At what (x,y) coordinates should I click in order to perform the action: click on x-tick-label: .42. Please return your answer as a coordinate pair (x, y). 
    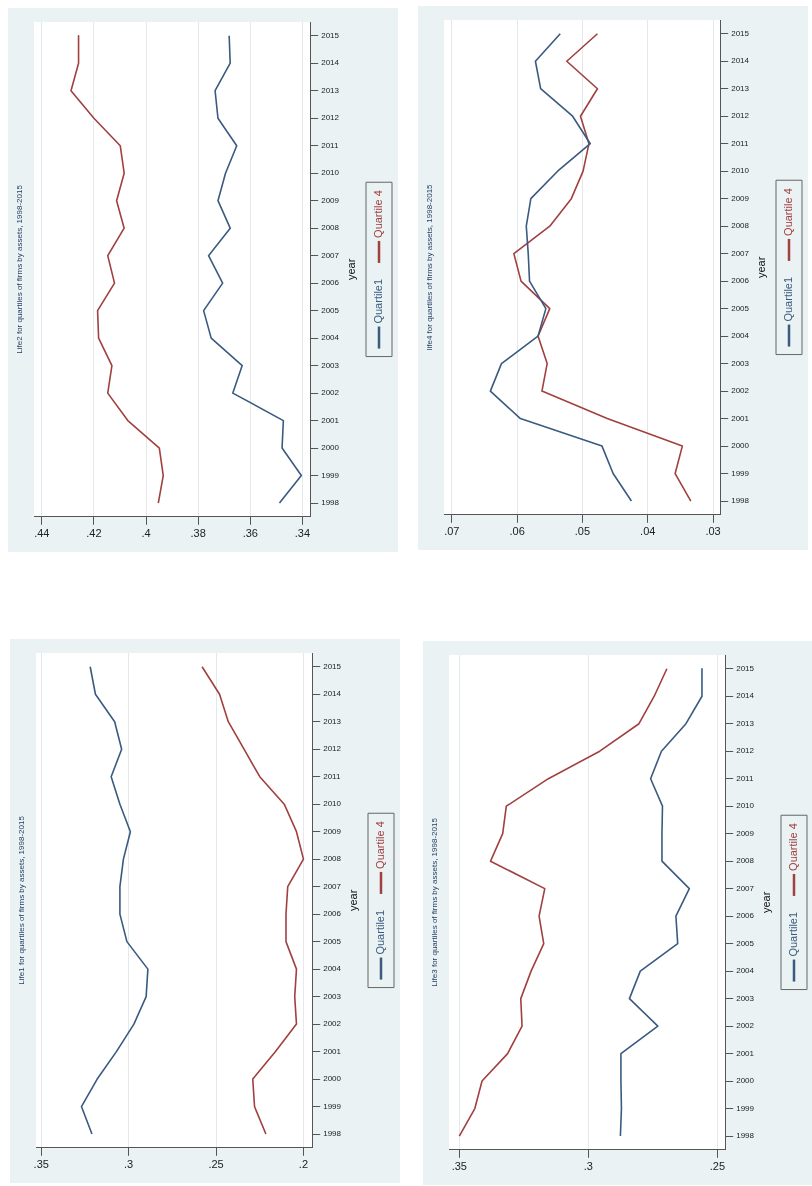
    Looking at the image, I should click on (94, 533).